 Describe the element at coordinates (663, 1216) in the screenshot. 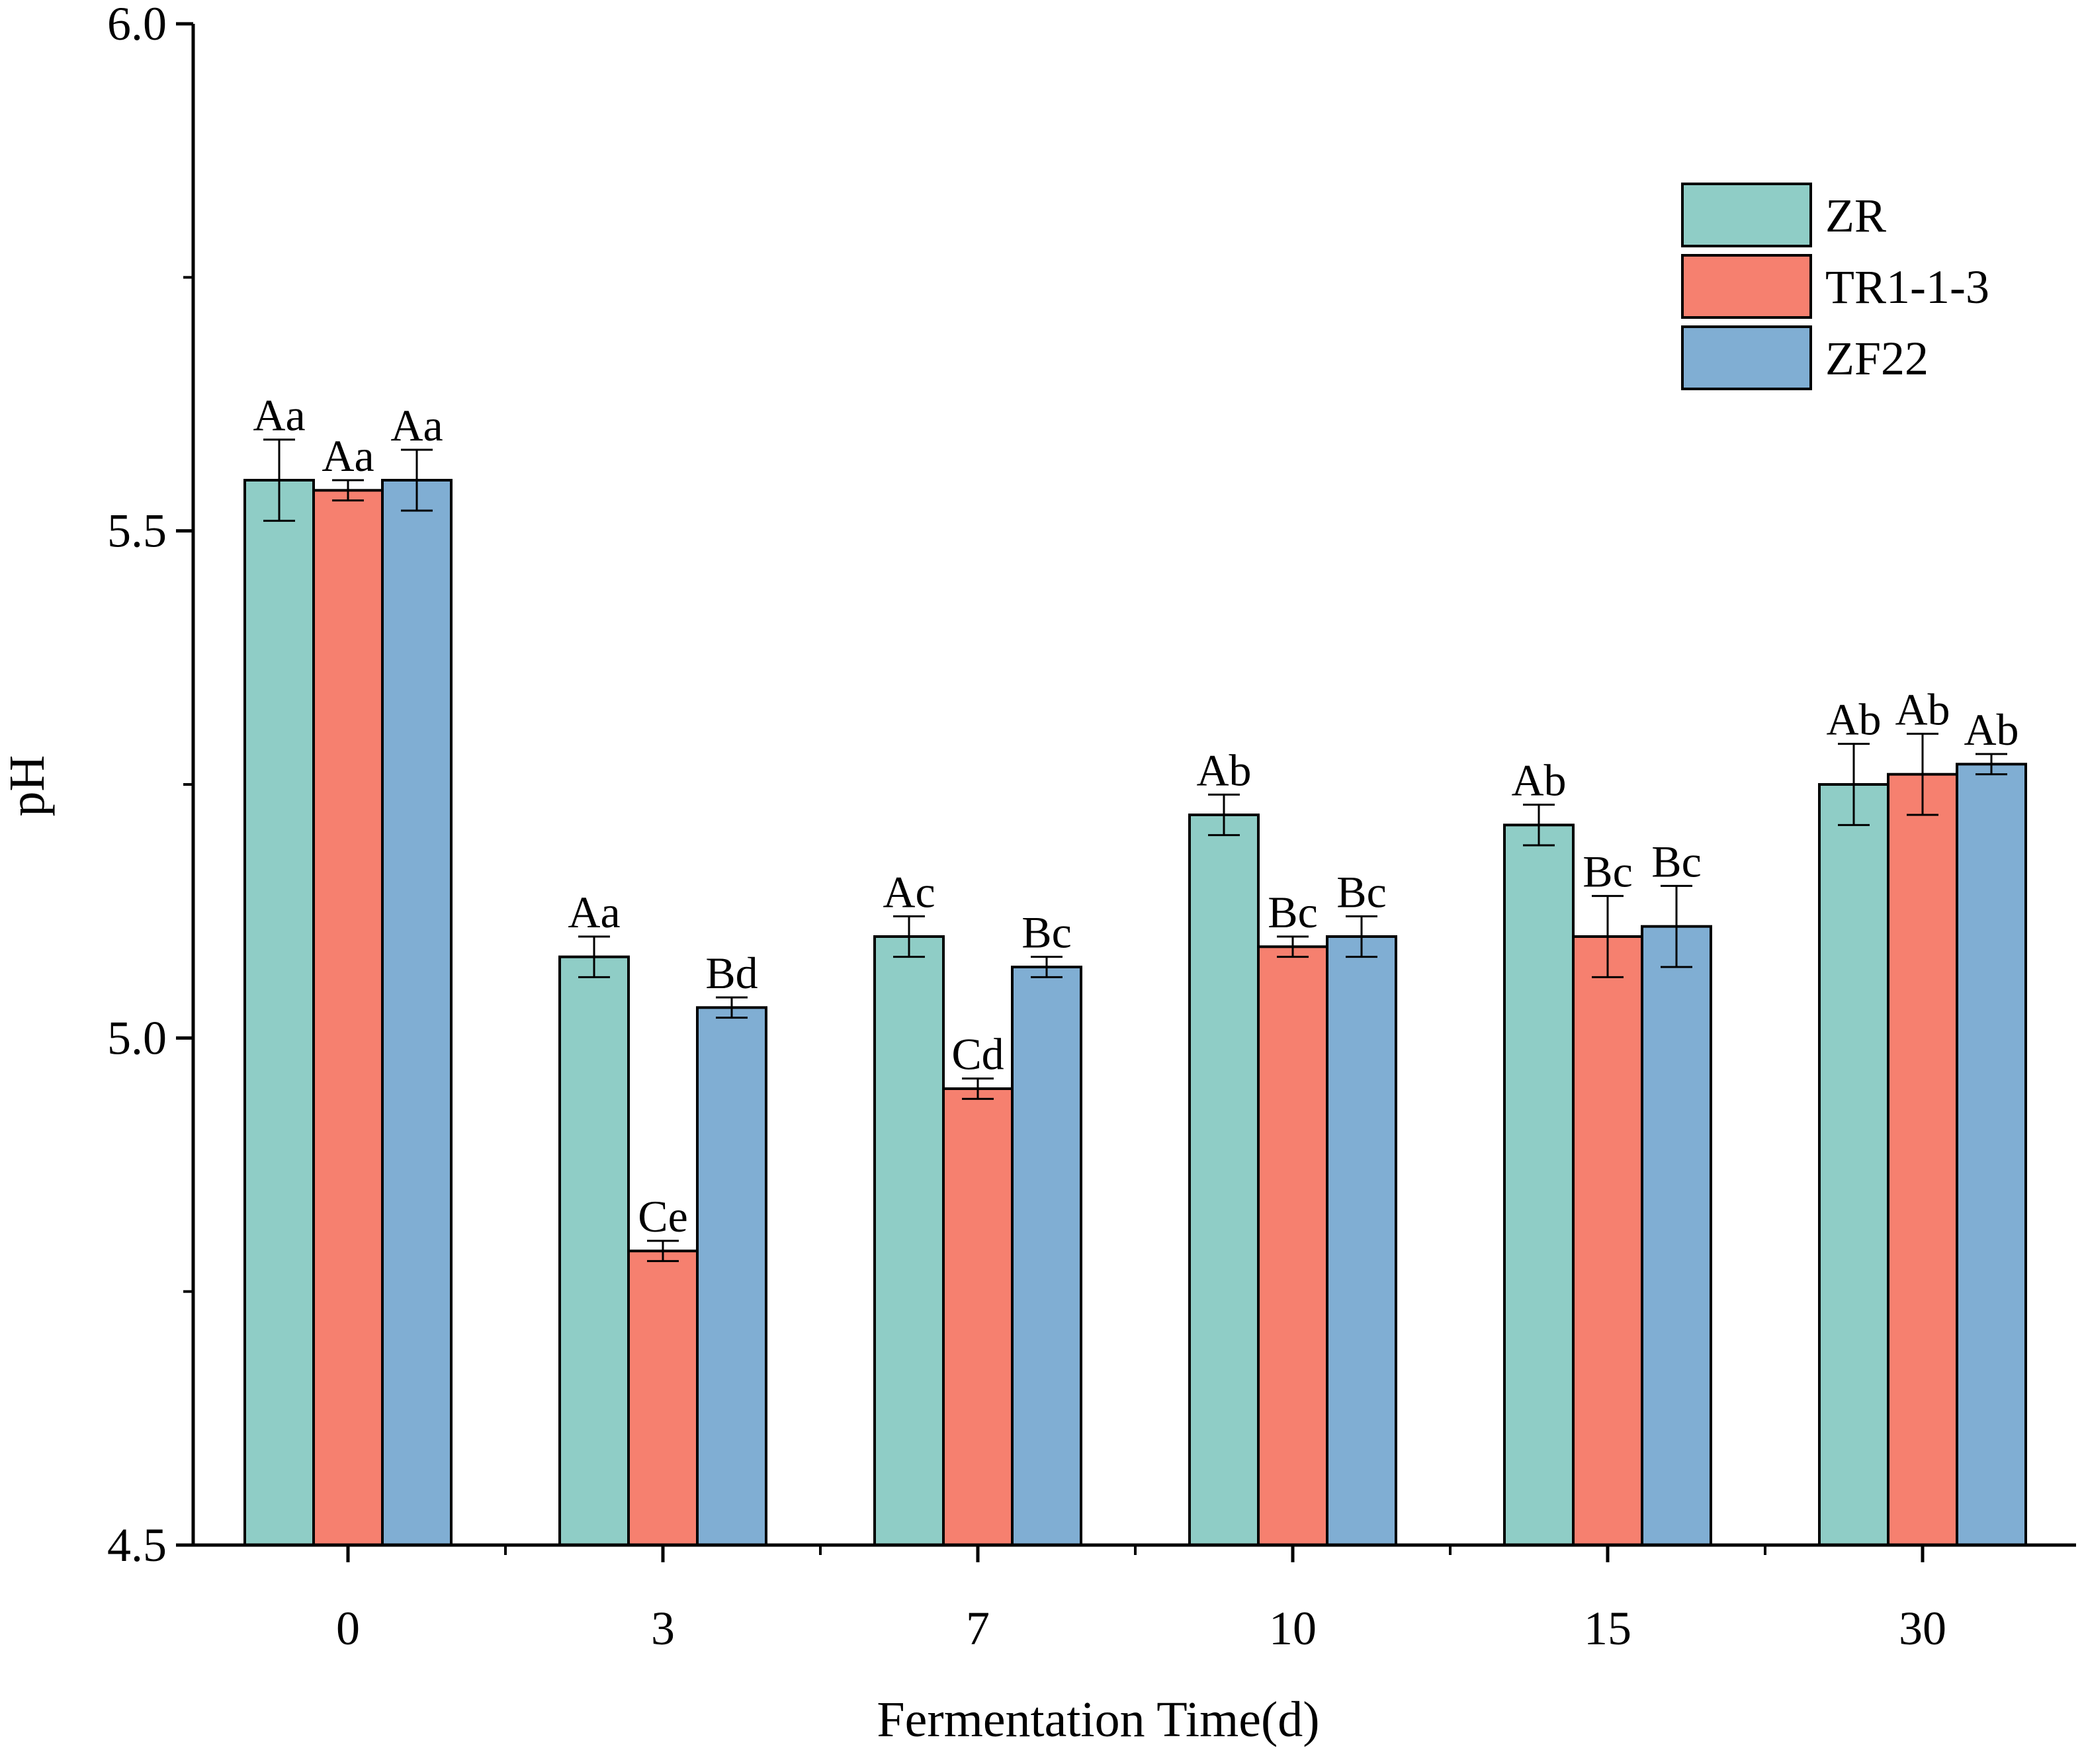

I see `significance-label: Ce` at that location.